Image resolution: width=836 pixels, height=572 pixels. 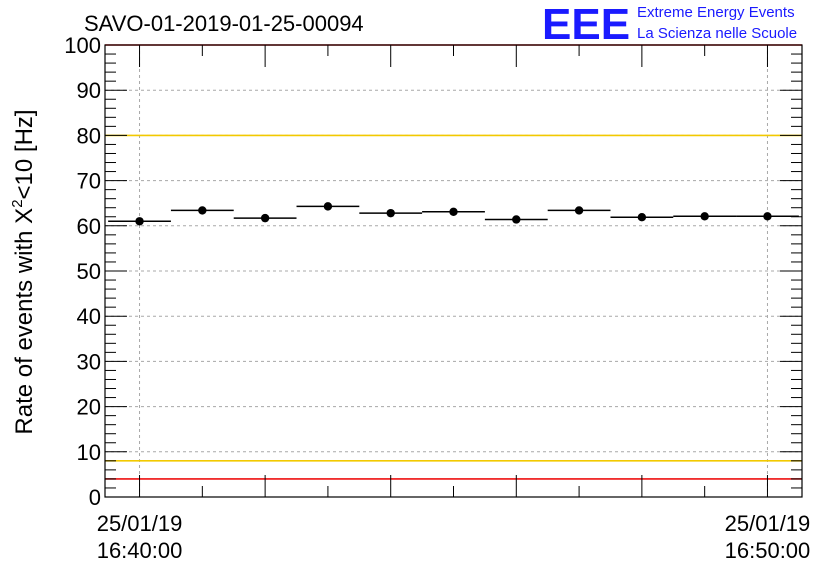 I want to click on y-tick-label: 60, so click(x=89, y=226).